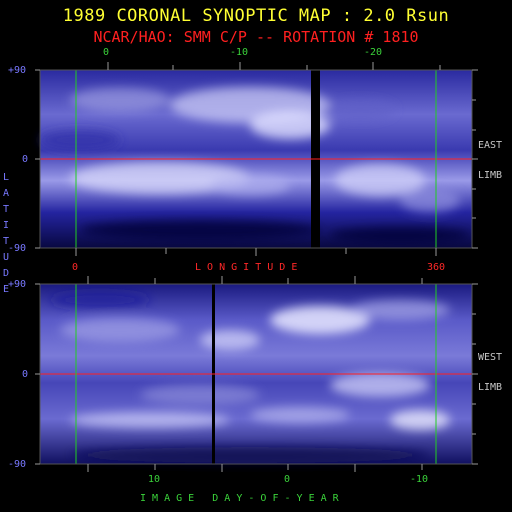 The height and width of the screenshot is (512, 512). What do you see at coordinates (436, 267) in the screenshot?
I see `longitude-360-label: 360` at bounding box center [436, 267].